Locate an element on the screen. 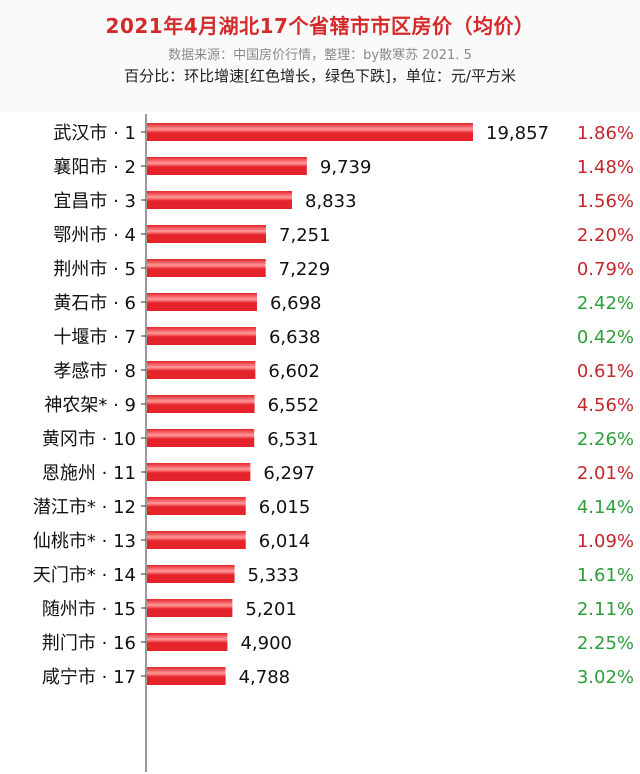 This screenshot has width=640, height=774. value-label: 6,531 is located at coordinates (293, 439).